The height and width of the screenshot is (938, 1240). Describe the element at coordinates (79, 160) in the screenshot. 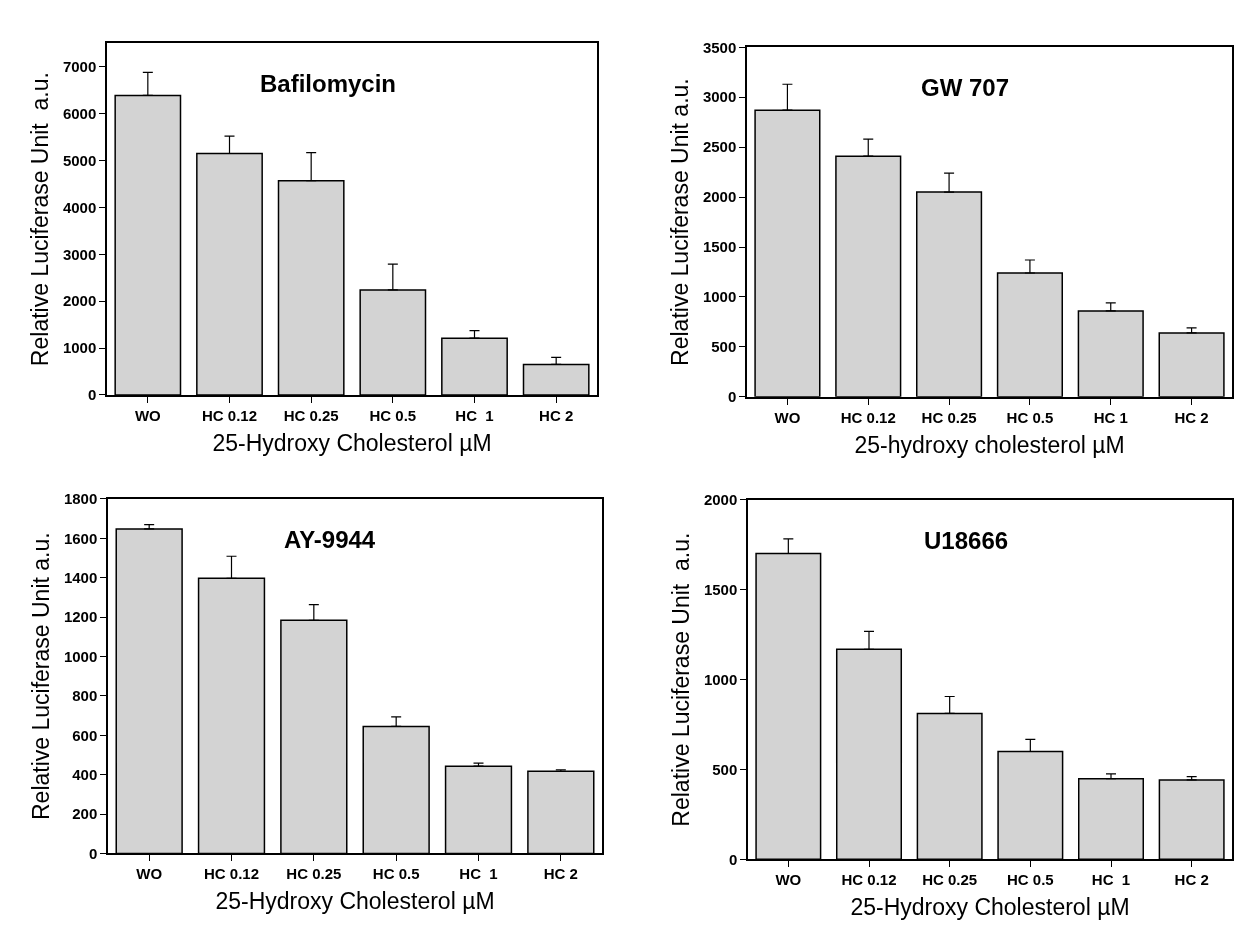

I see `y-tick-label: 5000` at that location.